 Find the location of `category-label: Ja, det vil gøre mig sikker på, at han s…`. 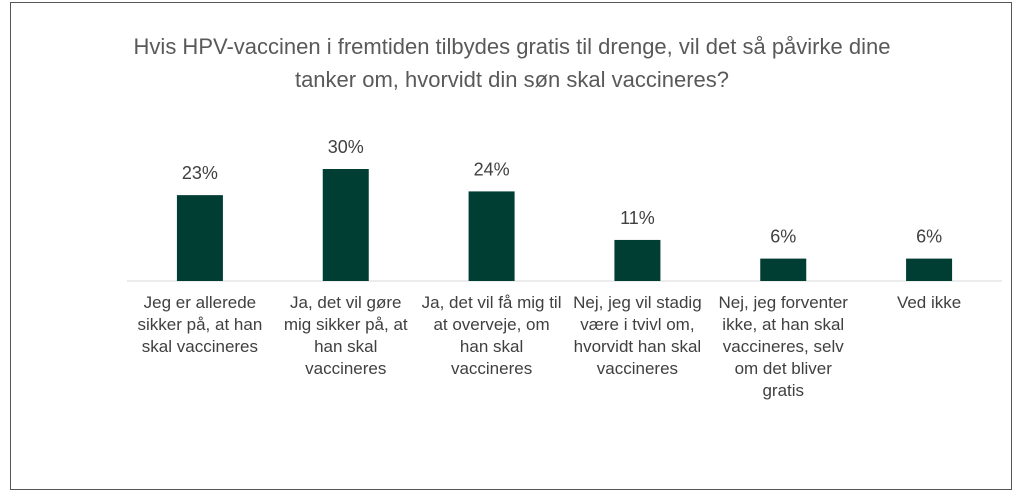

category-label: Ja, det vil gøre mig sikker på, at han s… is located at coordinates (345, 335).